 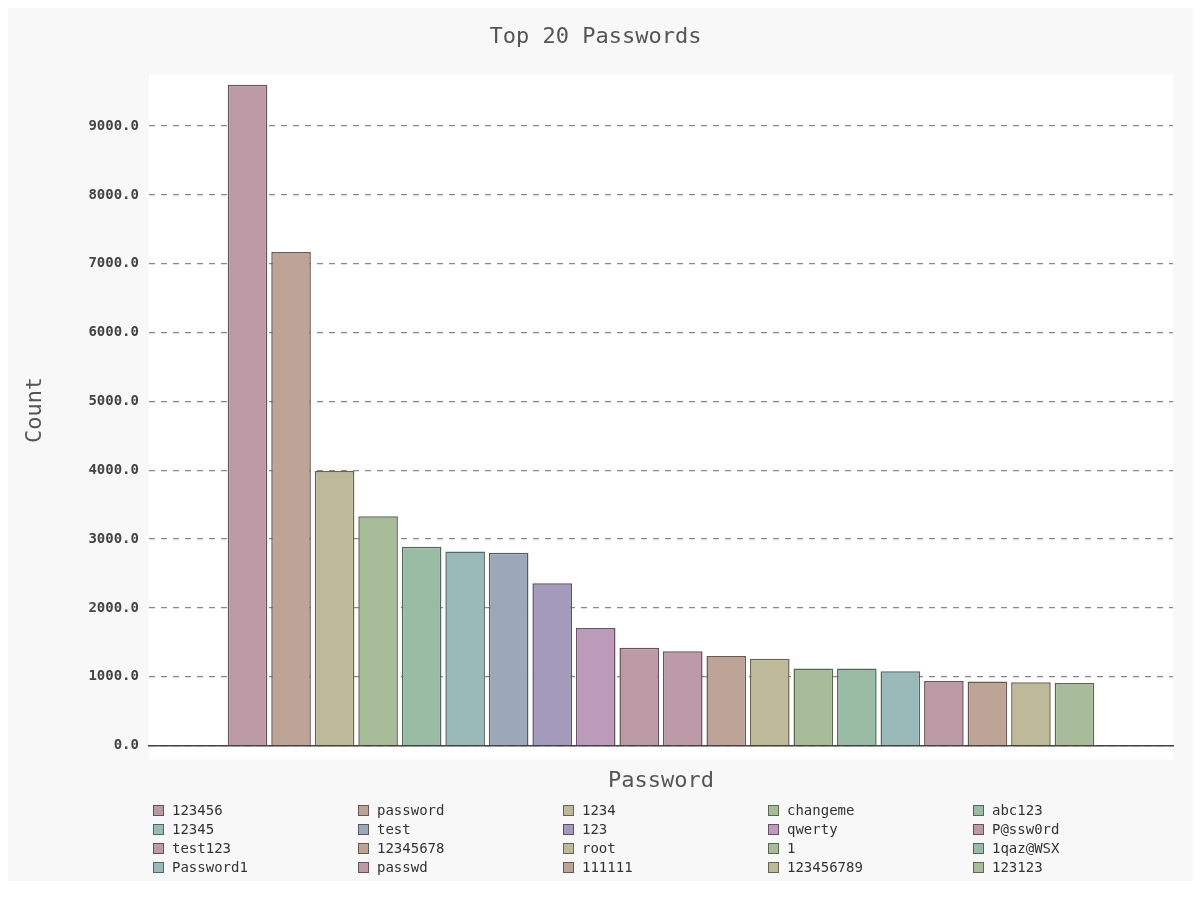 What do you see at coordinates (661, 779) in the screenshot?
I see `x-axis-title: Password` at bounding box center [661, 779].